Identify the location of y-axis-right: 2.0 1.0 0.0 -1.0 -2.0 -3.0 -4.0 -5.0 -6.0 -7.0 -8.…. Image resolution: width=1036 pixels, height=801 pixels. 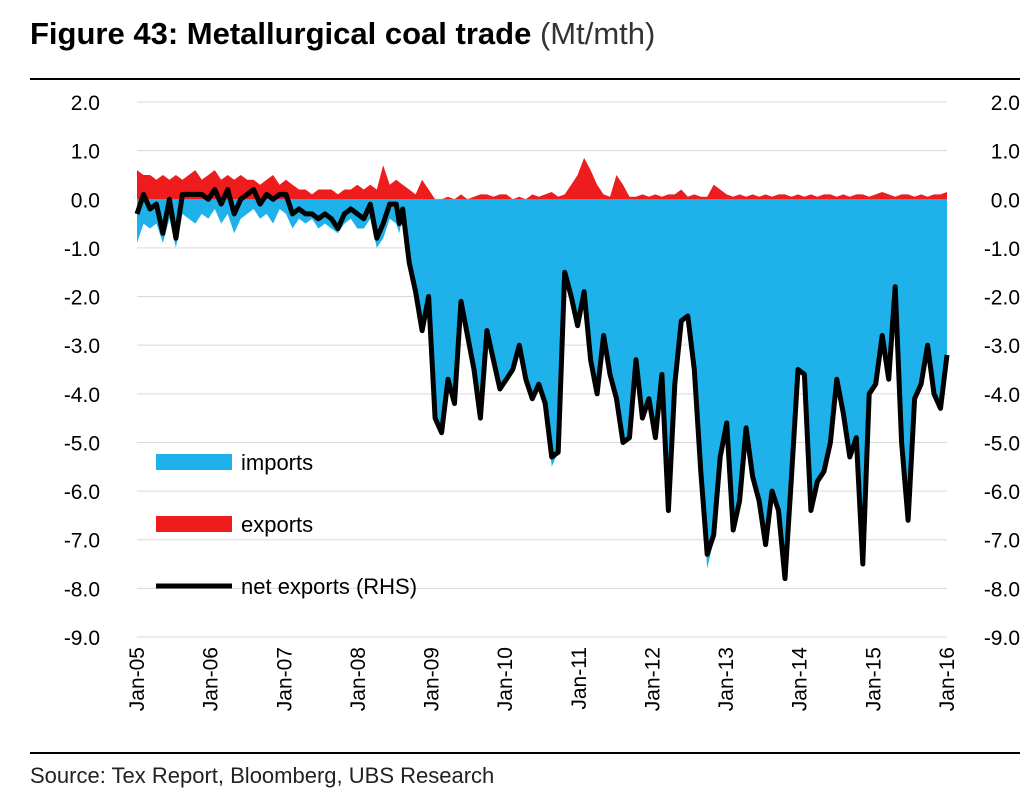
(1002, 371).